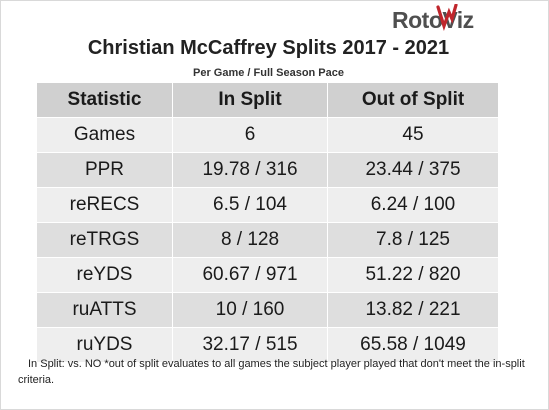  I want to click on chart-subtitle: Per Game / Full Season Pace, so click(268, 73).